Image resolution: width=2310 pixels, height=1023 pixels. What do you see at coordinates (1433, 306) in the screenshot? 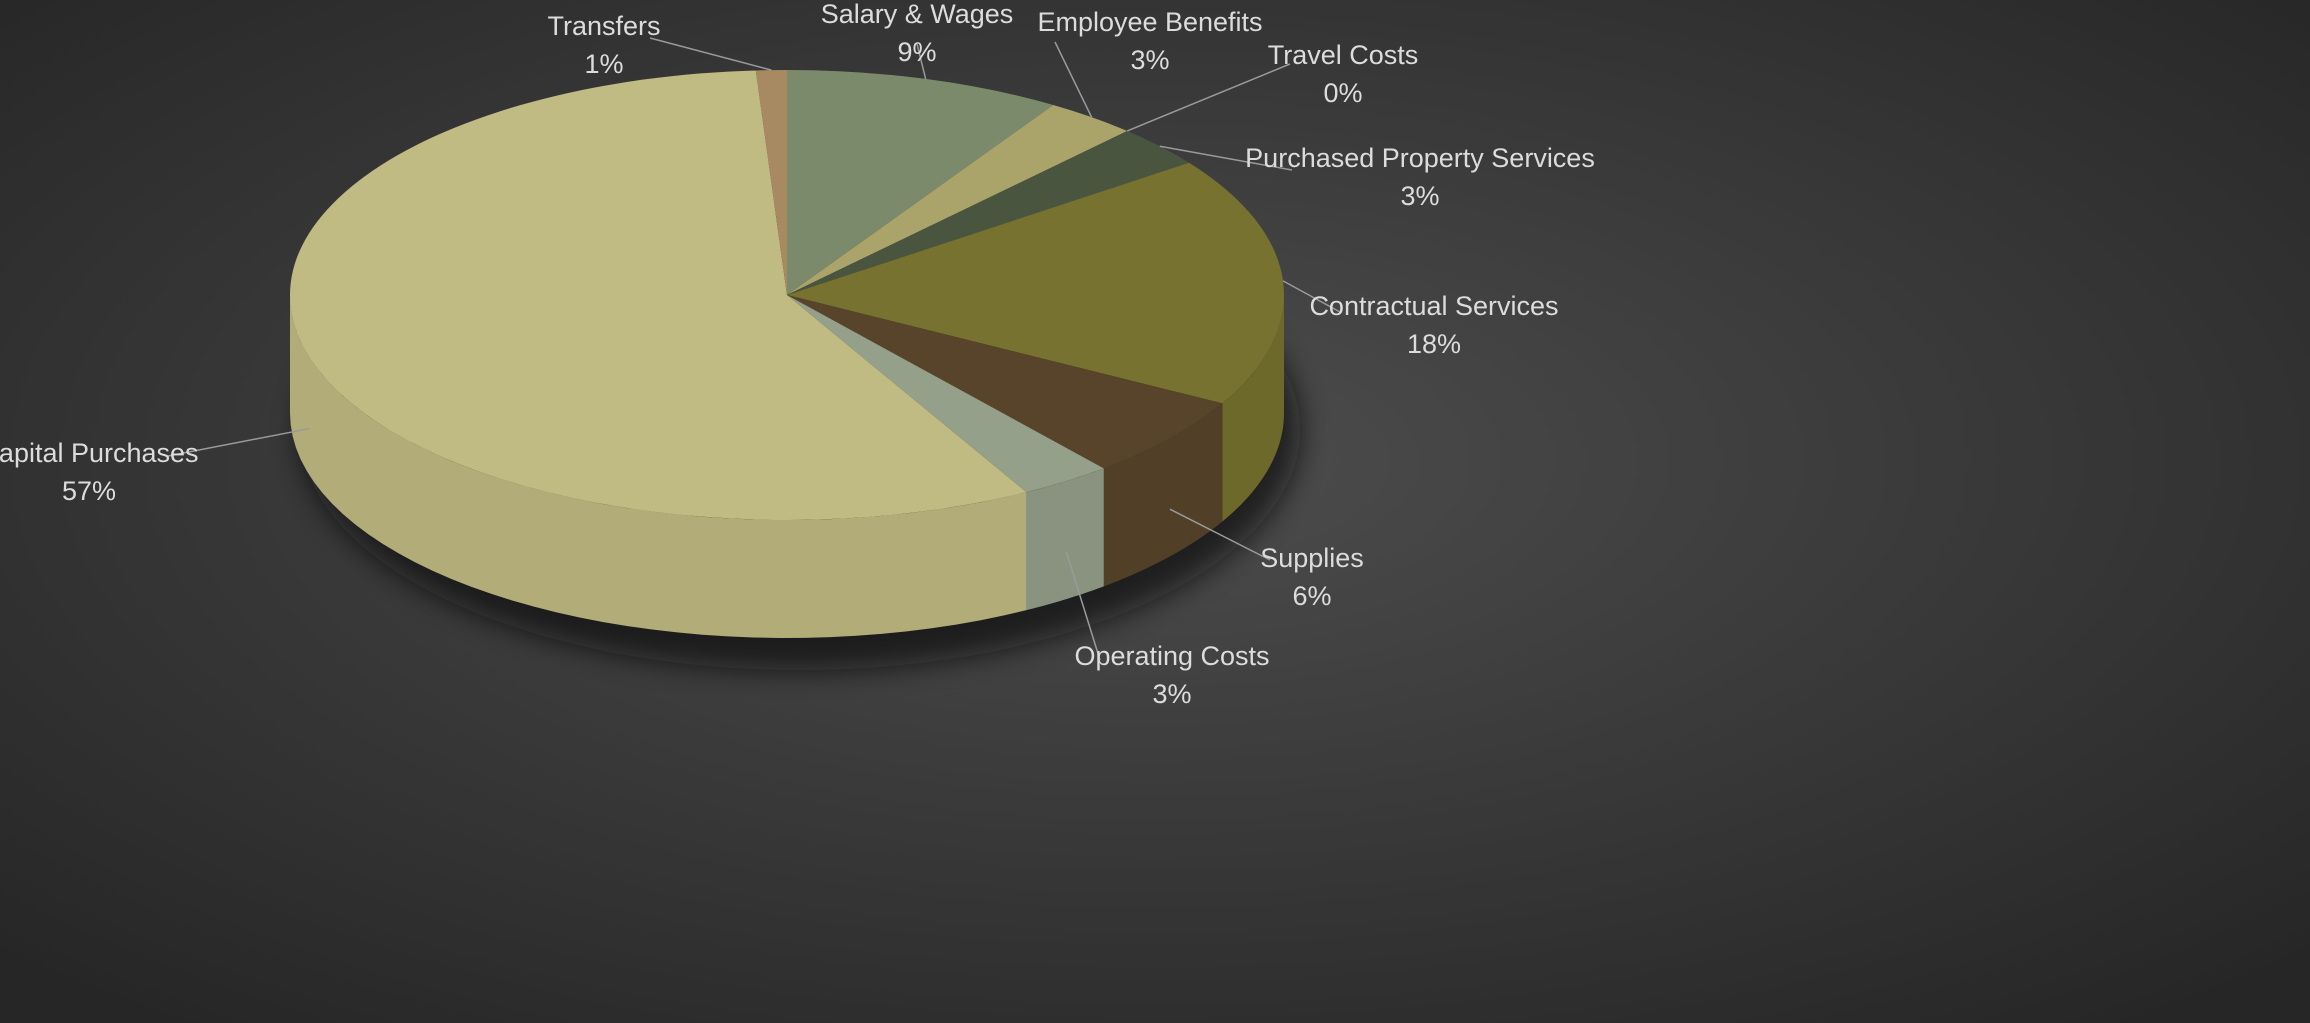
I see `data-label-name: Contractual Services` at bounding box center [1433, 306].